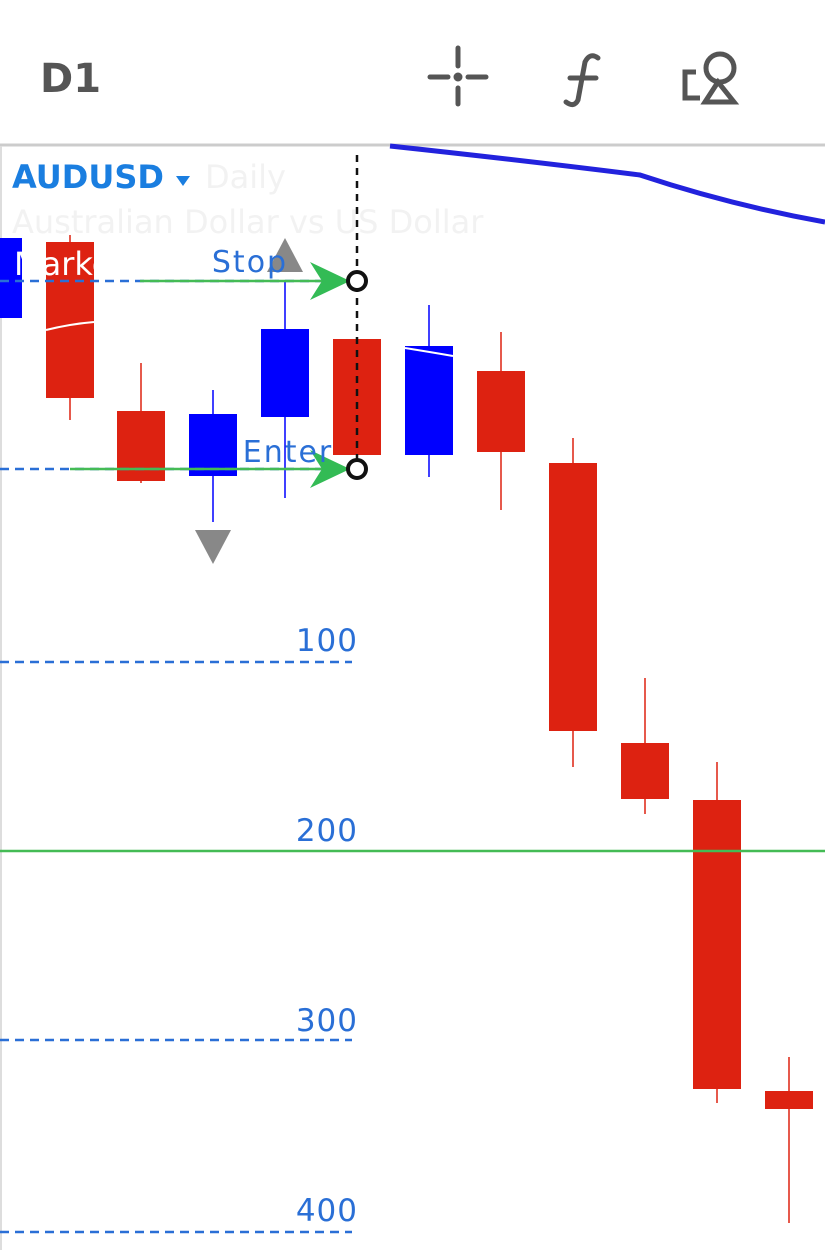 The height and width of the screenshot is (1250, 825). What do you see at coordinates (711, 78) in the screenshot?
I see `objects-icon` at bounding box center [711, 78].